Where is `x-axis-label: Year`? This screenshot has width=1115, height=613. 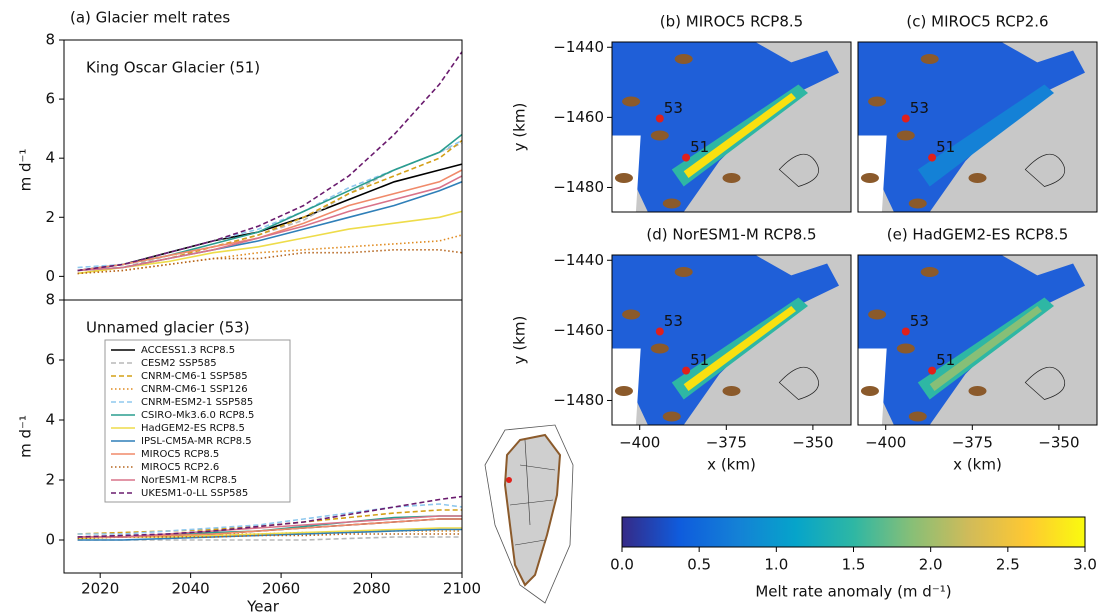
x-axis-label: Year is located at coordinates (263, 605).